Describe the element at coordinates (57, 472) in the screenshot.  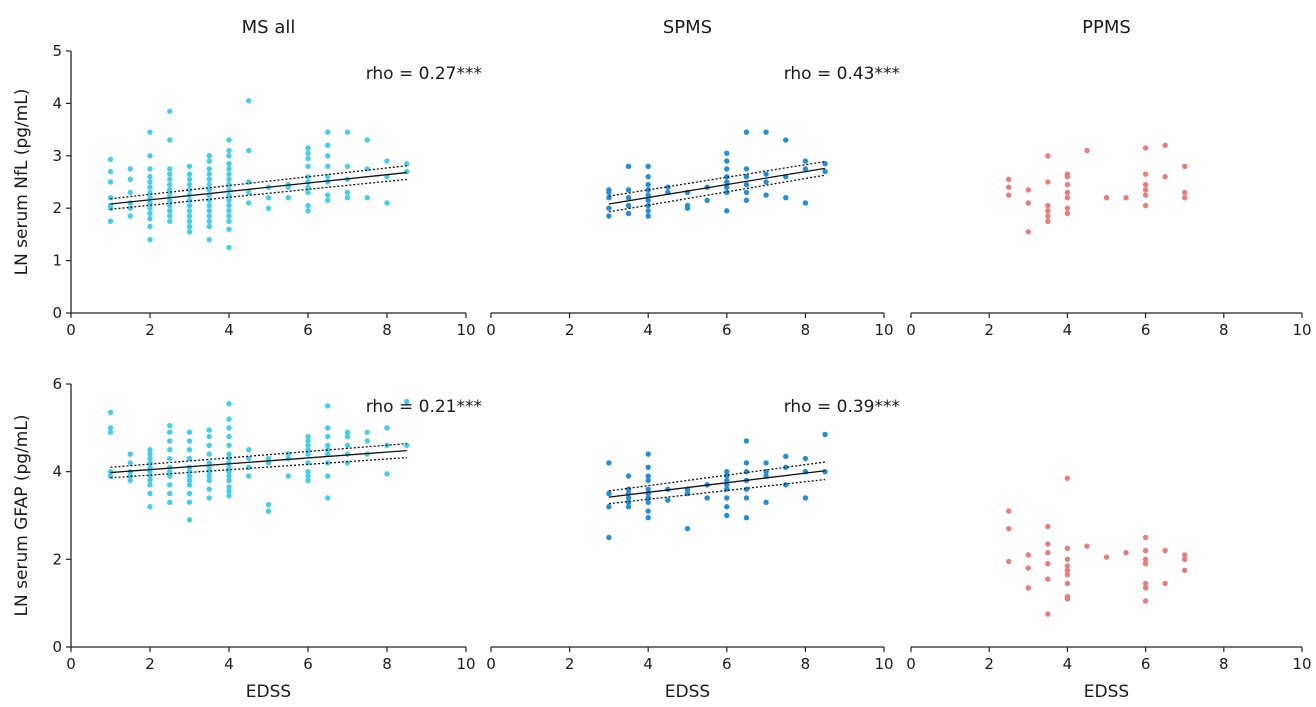
I see `y-tick-label: 4` at that location.